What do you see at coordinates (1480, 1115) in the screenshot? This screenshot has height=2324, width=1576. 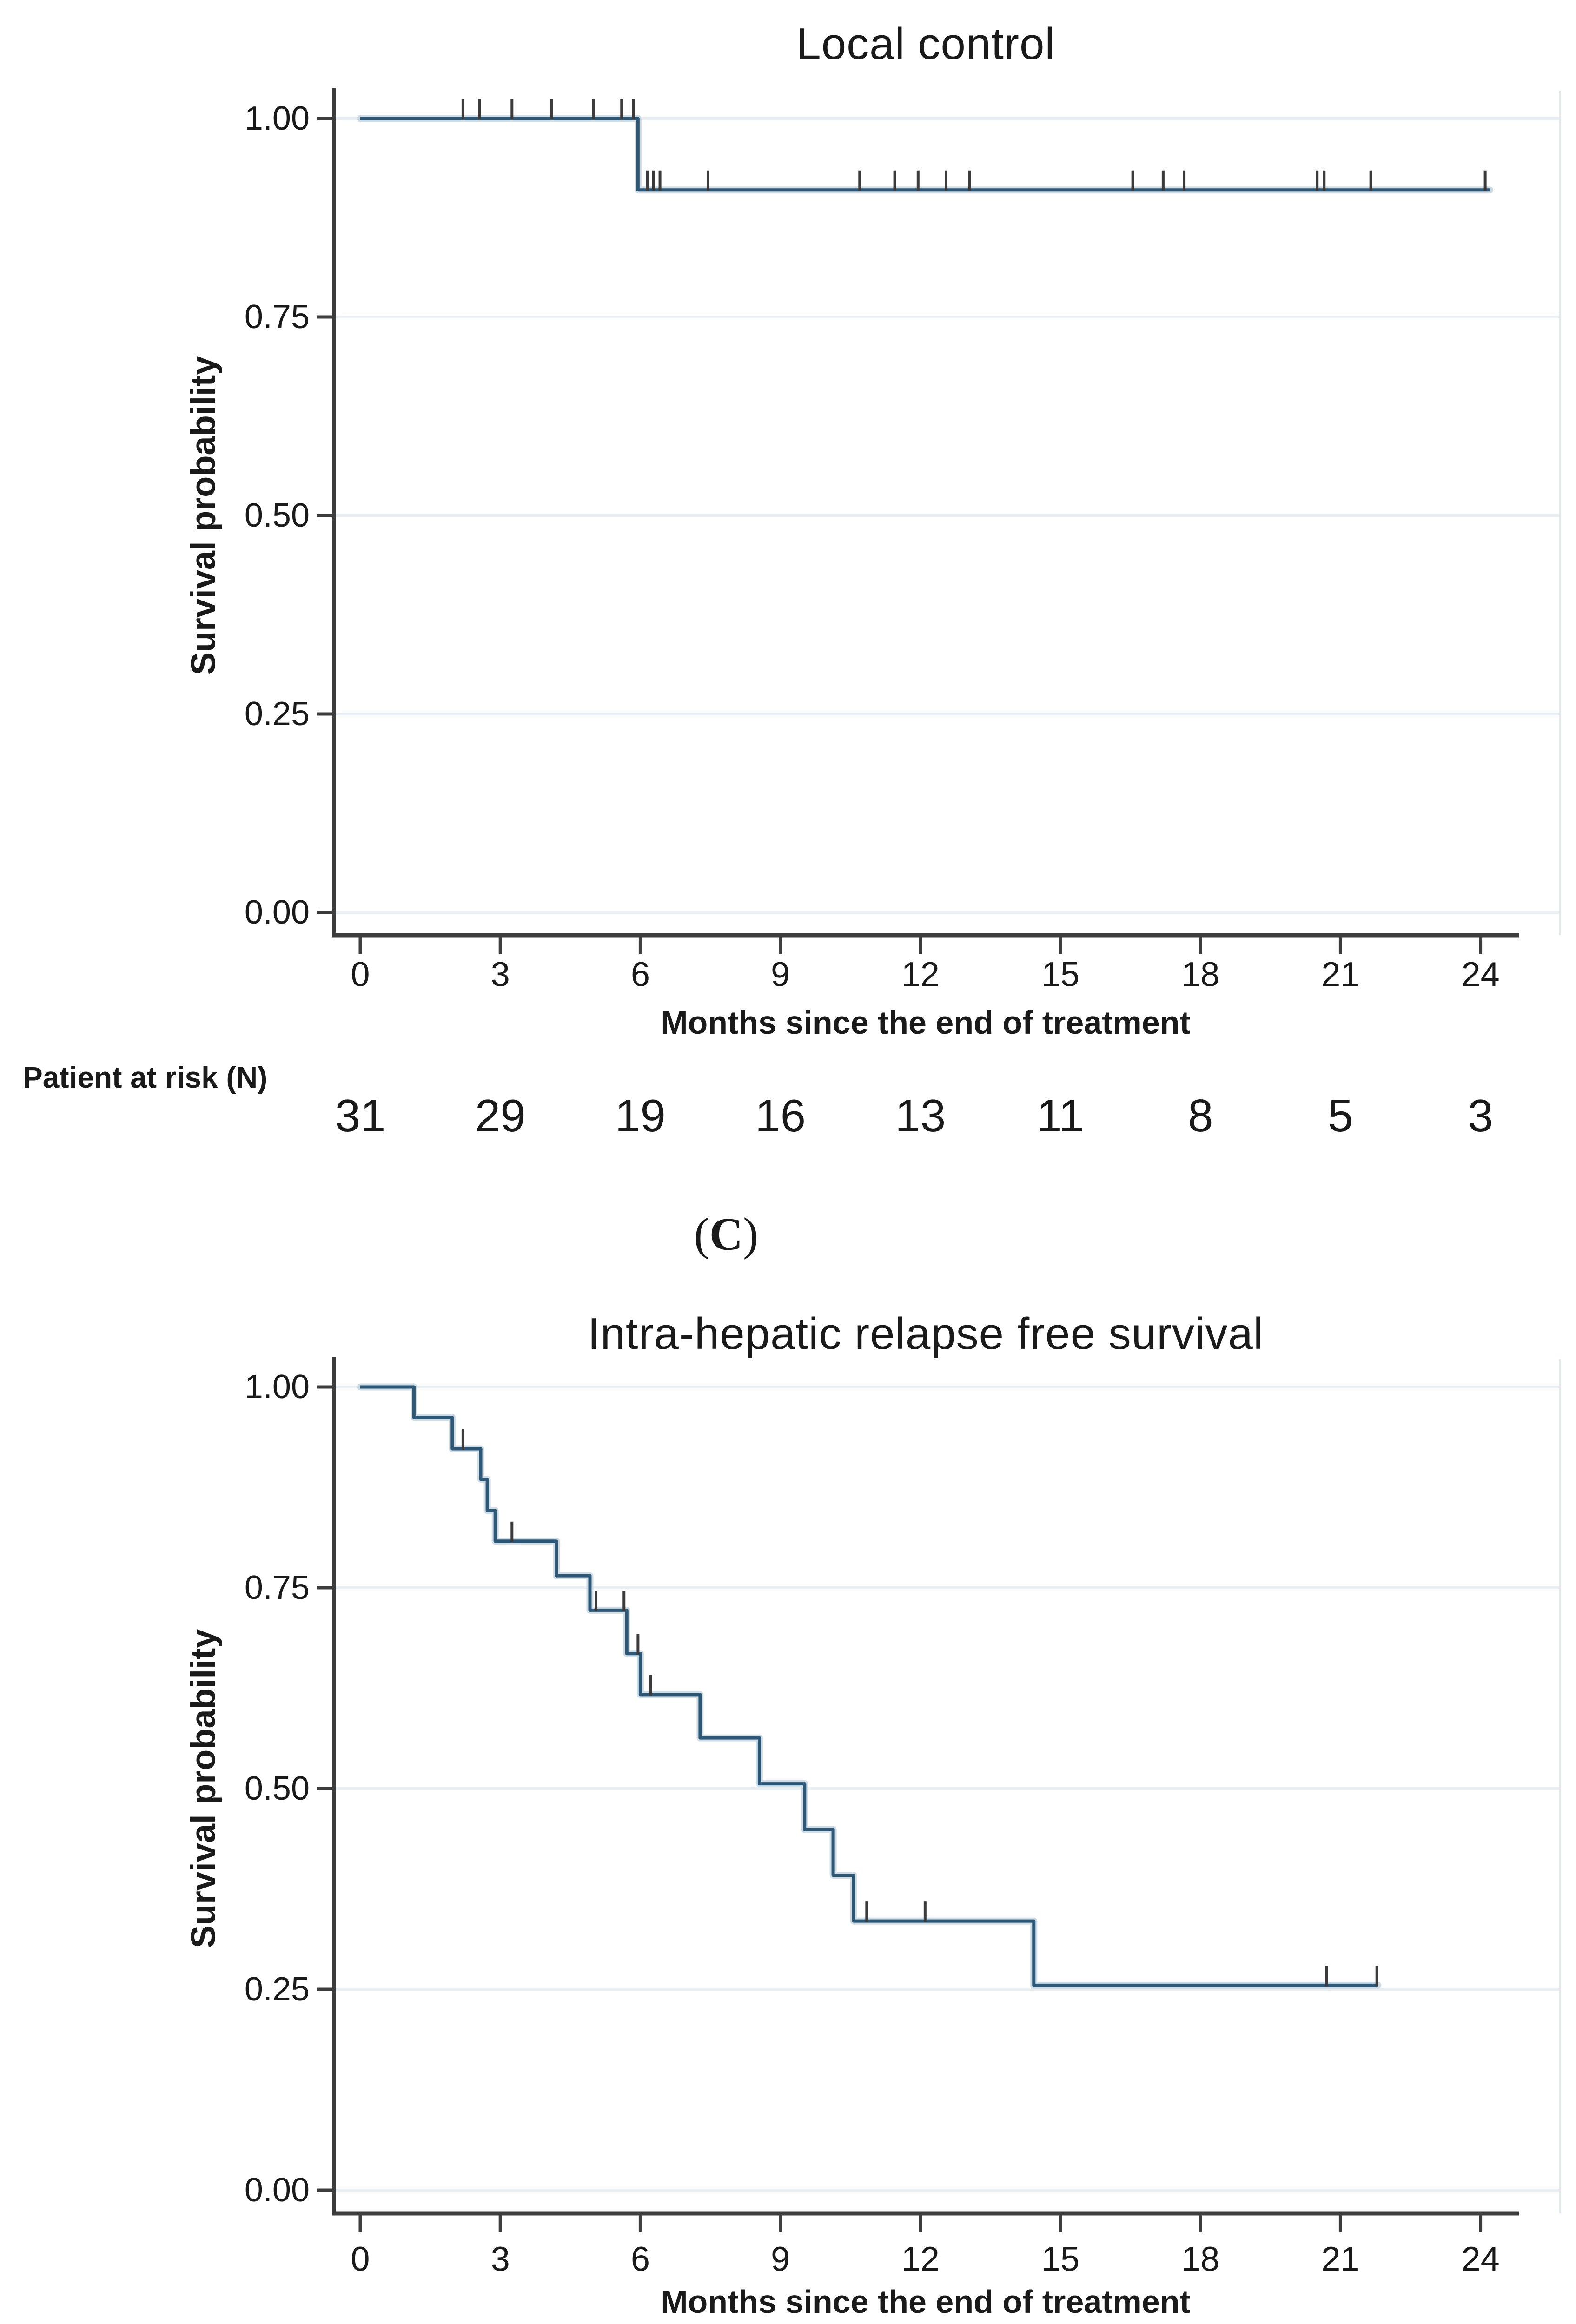 I see `risk-count-c: 3` at bounding box center [1480, 1115].